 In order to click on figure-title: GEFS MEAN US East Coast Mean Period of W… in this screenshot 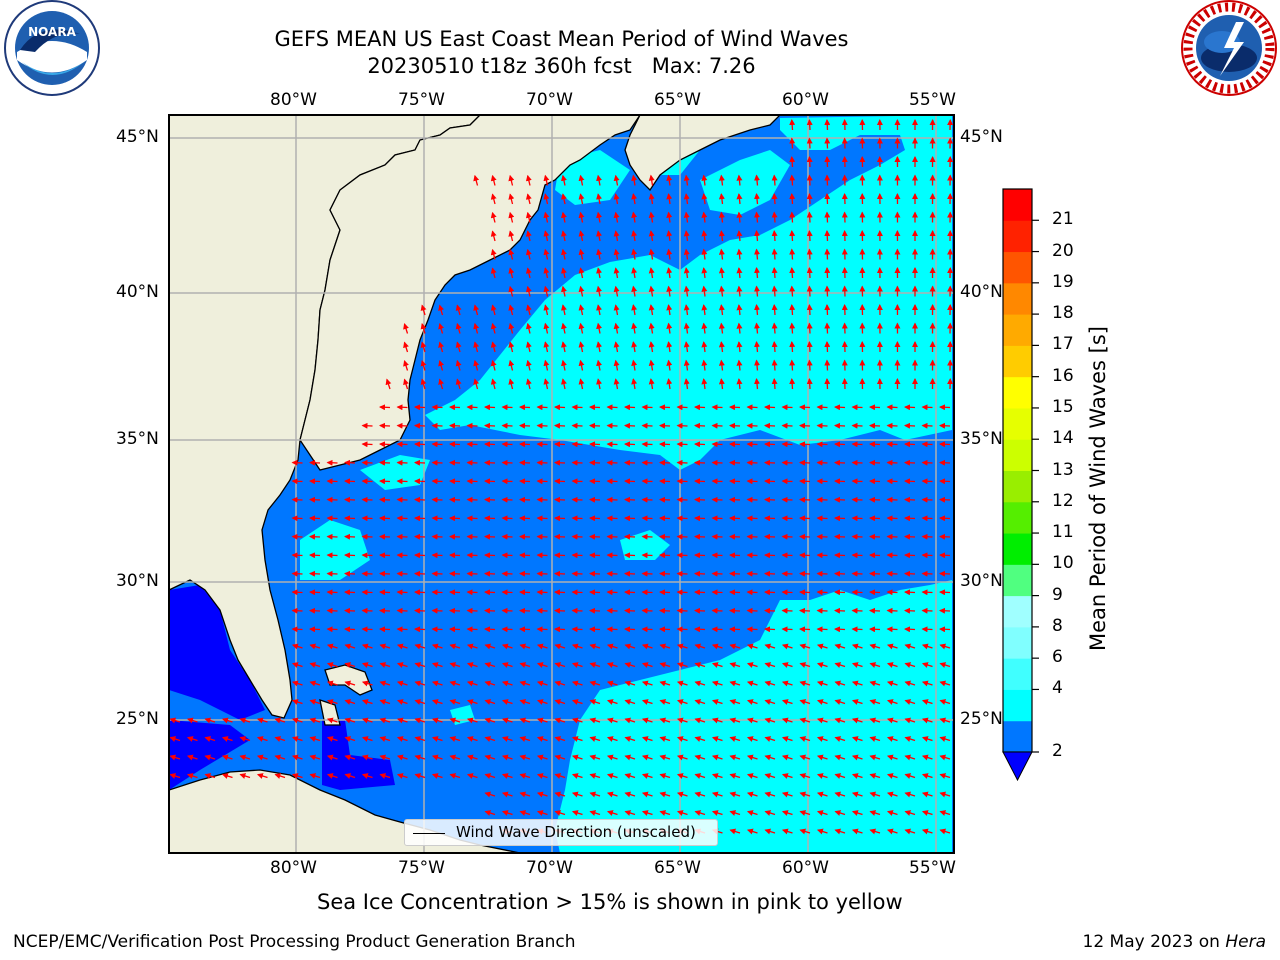, I will do `click(561, 39)`.